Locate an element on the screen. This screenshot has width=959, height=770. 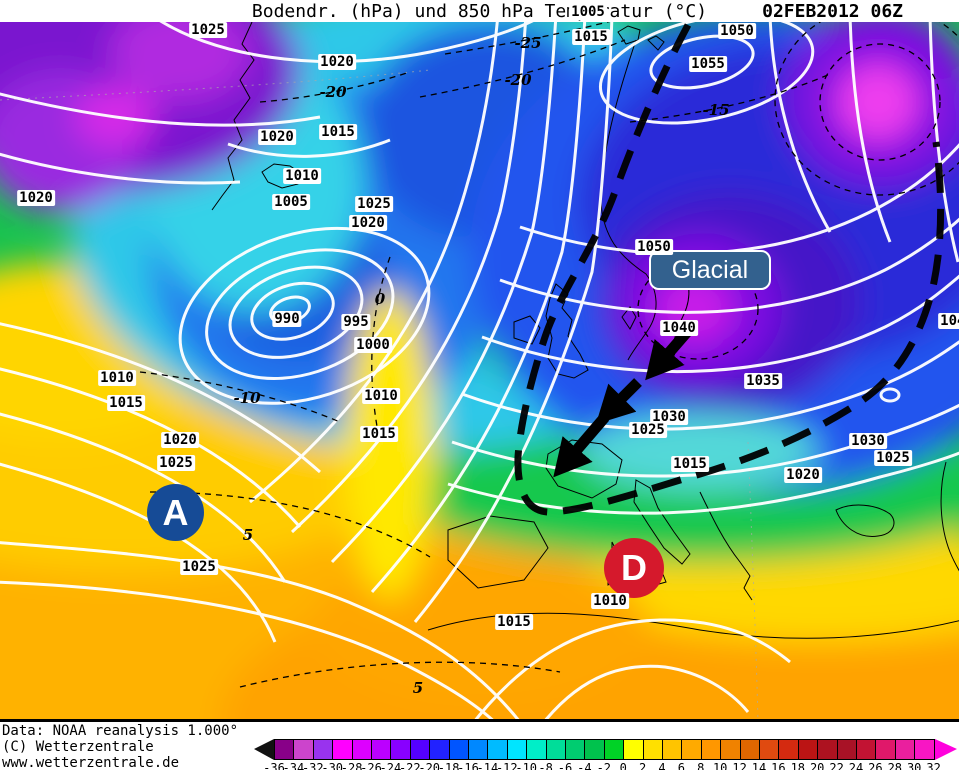
colorbar-tick: 16 is located at coordinates (778, 765).